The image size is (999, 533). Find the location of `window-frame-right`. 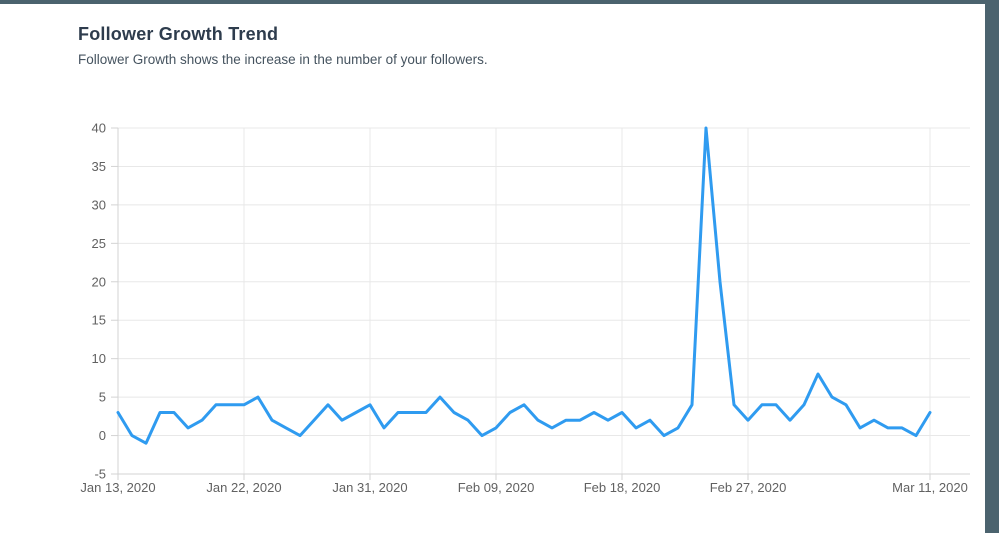

window-frame-right is located at coordinates (992, 266).